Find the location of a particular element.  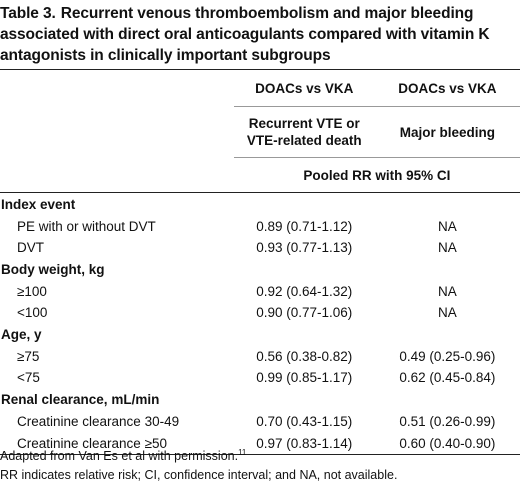

cell-bleeding: 0.62 (0.45-0.84) is located at coordinates (447, 377).